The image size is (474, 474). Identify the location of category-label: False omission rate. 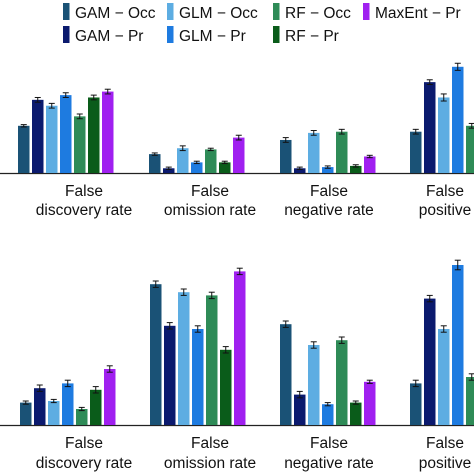
(210, 201).